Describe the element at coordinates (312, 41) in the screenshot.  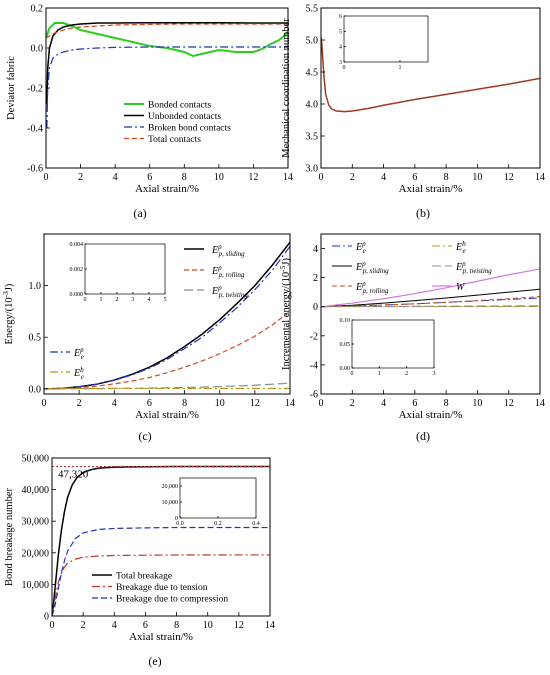
I see `y-tick-label: 5.0` at that location.